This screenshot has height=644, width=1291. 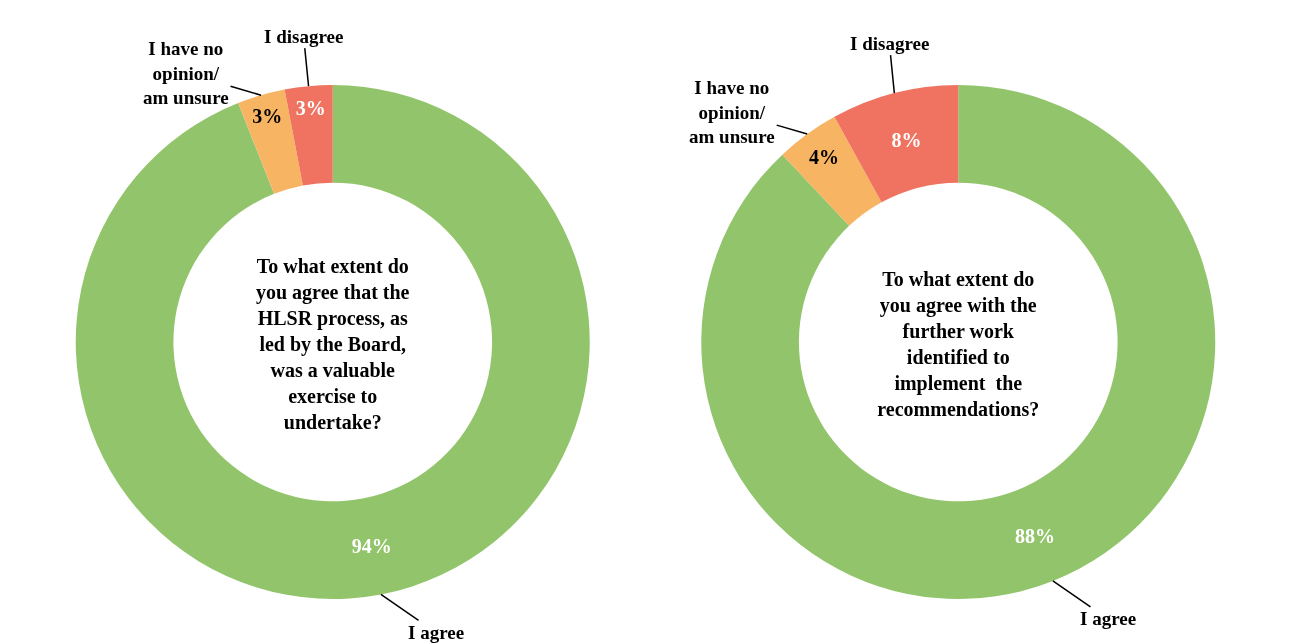 What do you see at coordinates (371, 546) in the screenshot?
I see `data-label: 94%` at bounding box center [371, 546].